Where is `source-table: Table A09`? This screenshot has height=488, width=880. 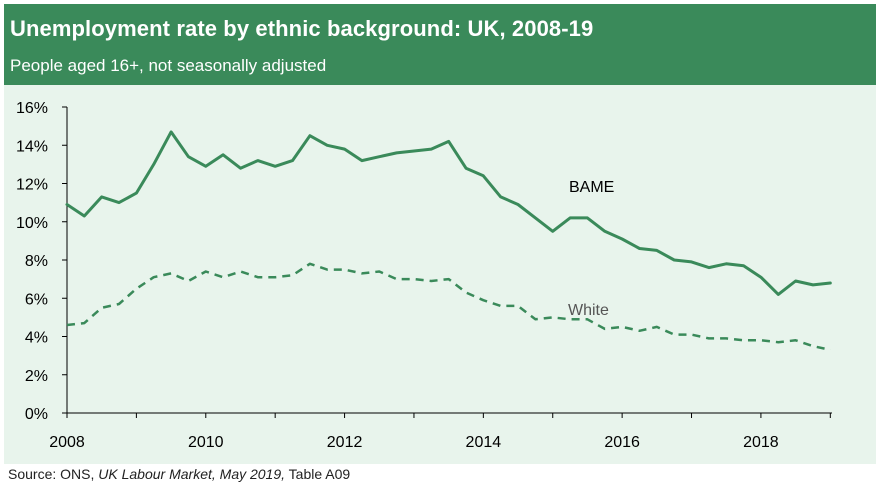
source-table: Table A09 is located at coordinates (319, 474).